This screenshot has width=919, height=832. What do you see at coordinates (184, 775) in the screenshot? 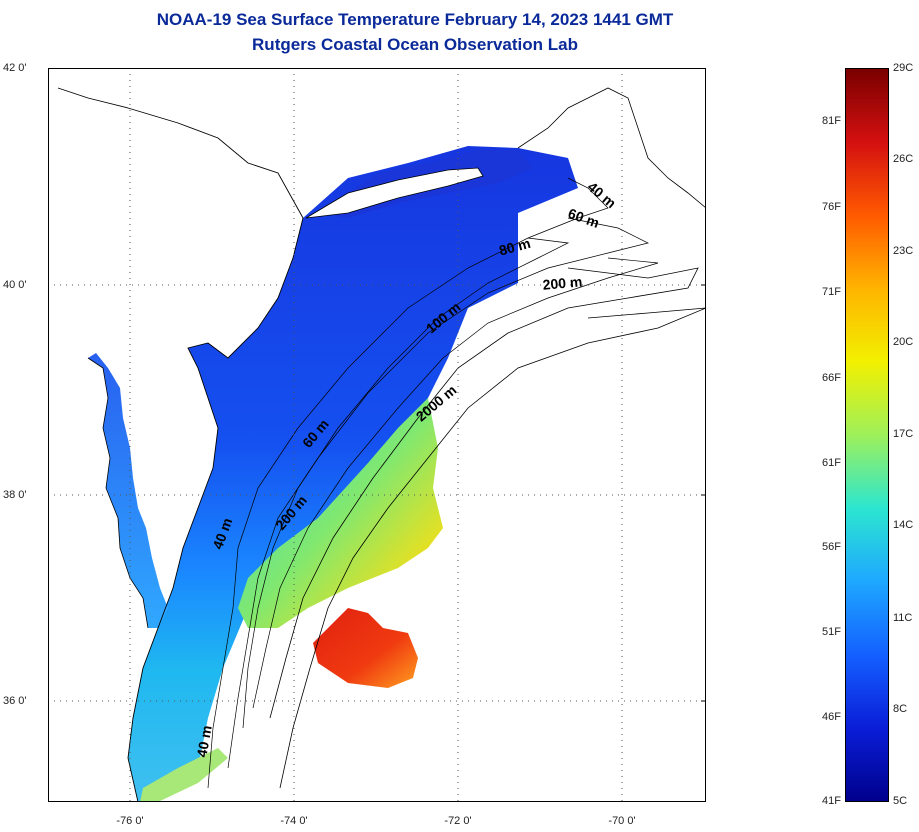
I see `southern-warm-streak` at bounding box center [184, 775].